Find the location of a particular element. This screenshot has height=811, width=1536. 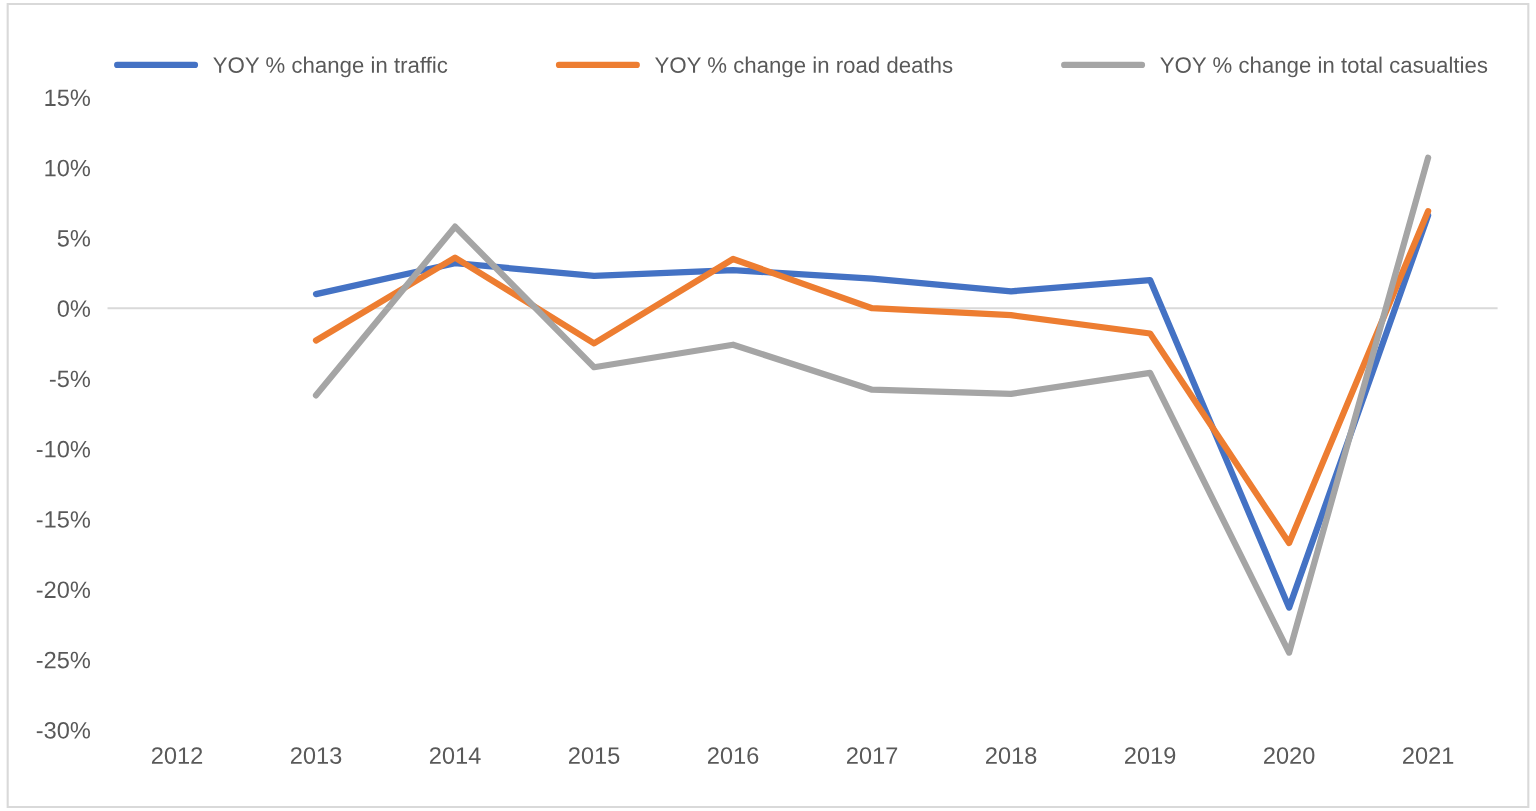

x-tick-label: 2019 is located at coordinates (1150, 755).